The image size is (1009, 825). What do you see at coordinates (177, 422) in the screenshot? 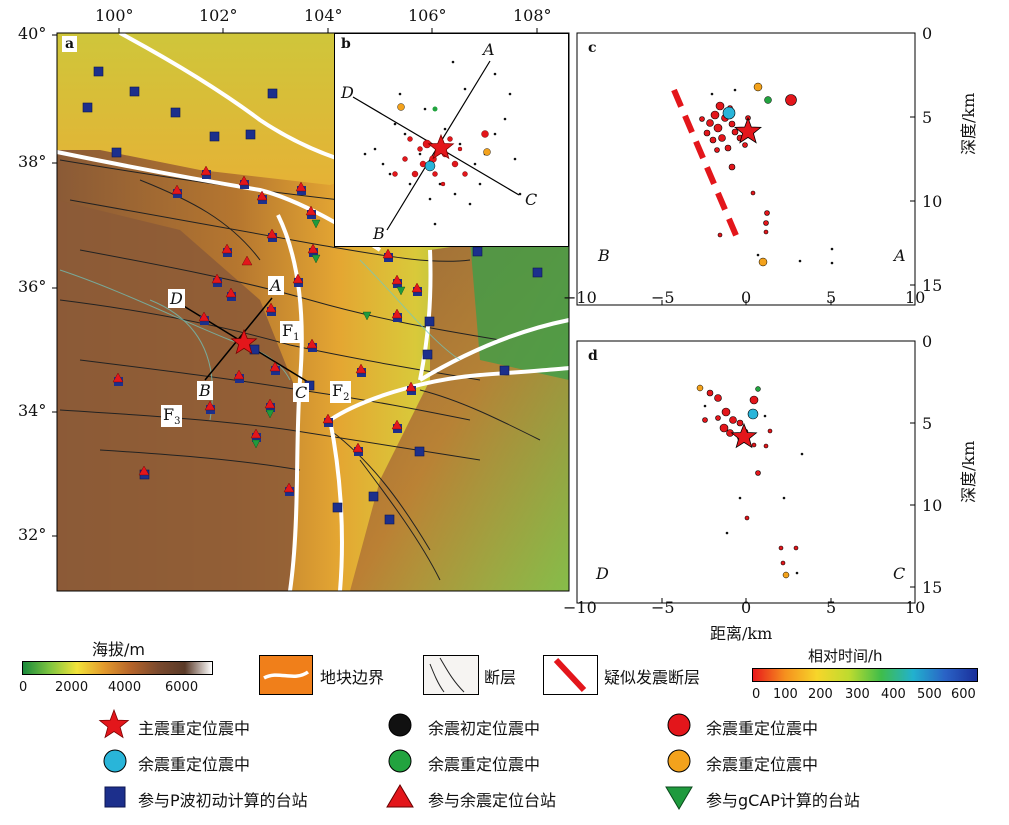
I see `fault-label-F3-sub: 3` at bounding box center [177, 422].